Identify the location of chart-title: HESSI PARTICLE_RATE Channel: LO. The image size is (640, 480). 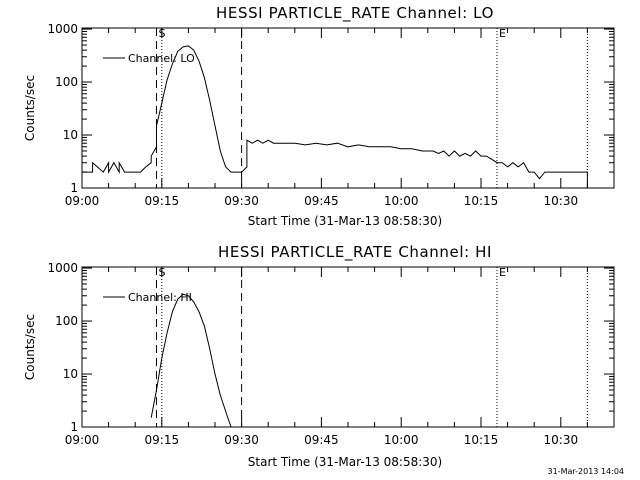
(355, 13).